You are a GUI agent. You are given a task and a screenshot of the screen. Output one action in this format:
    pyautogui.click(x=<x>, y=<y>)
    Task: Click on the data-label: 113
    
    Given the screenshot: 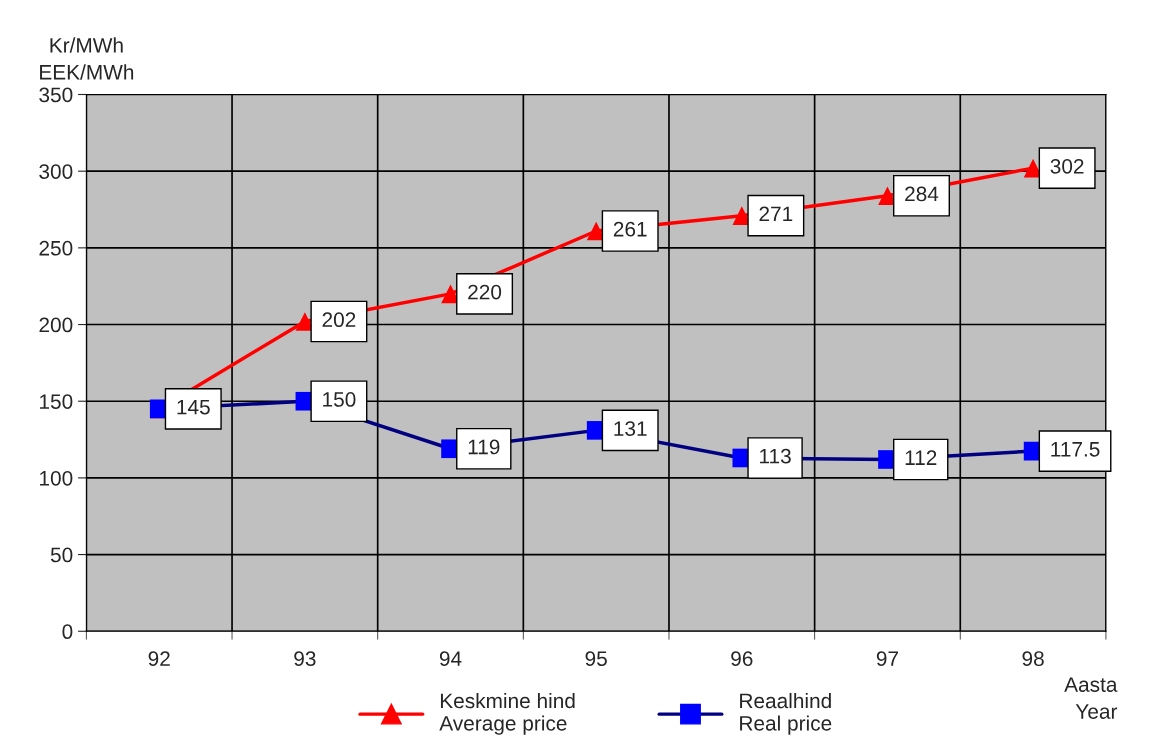 What is the action you would take?
    pyautogui.click(x=775, y=456)
    